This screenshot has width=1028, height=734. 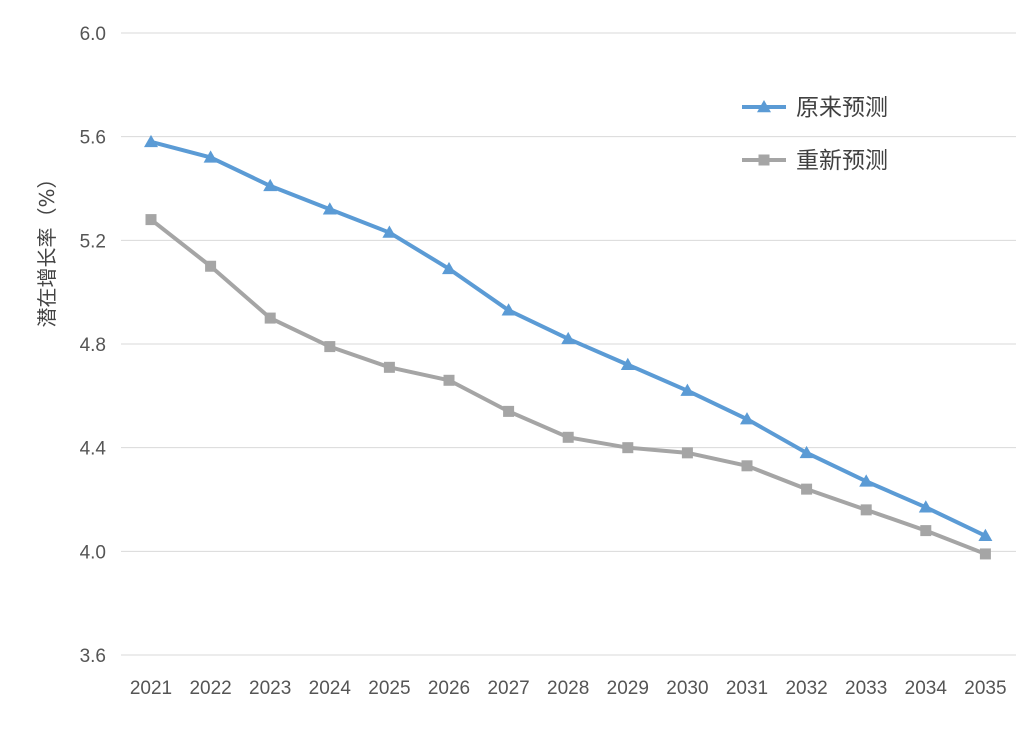 I want to click on x-tick-label: 2021, so click(x=151, y=688).